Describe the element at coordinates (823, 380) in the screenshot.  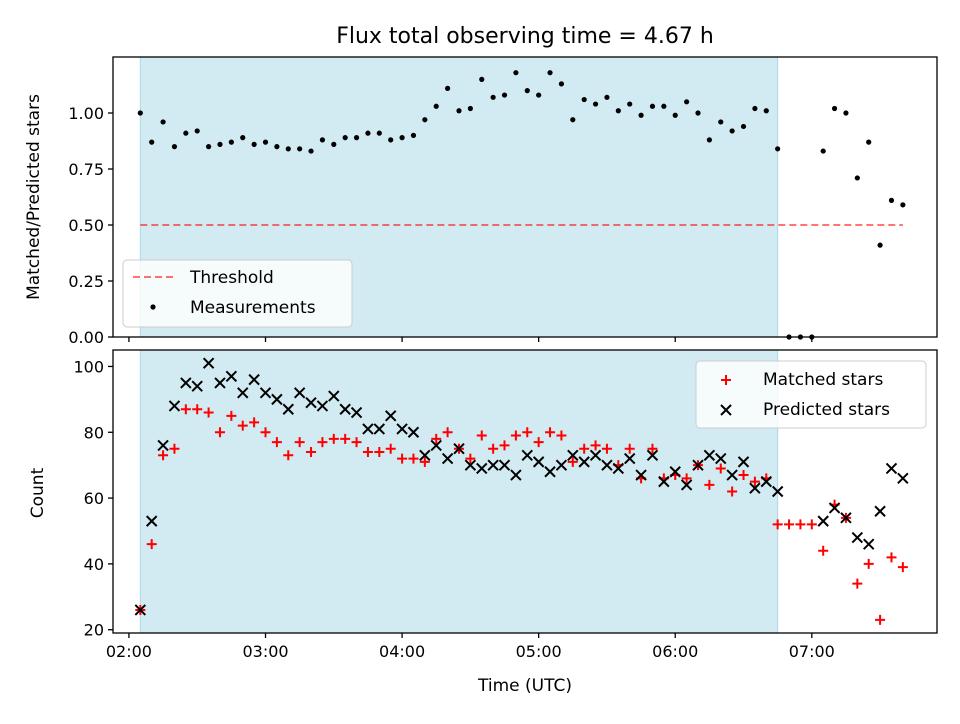
I see `legend-matched-label: Matched stars` at that location.